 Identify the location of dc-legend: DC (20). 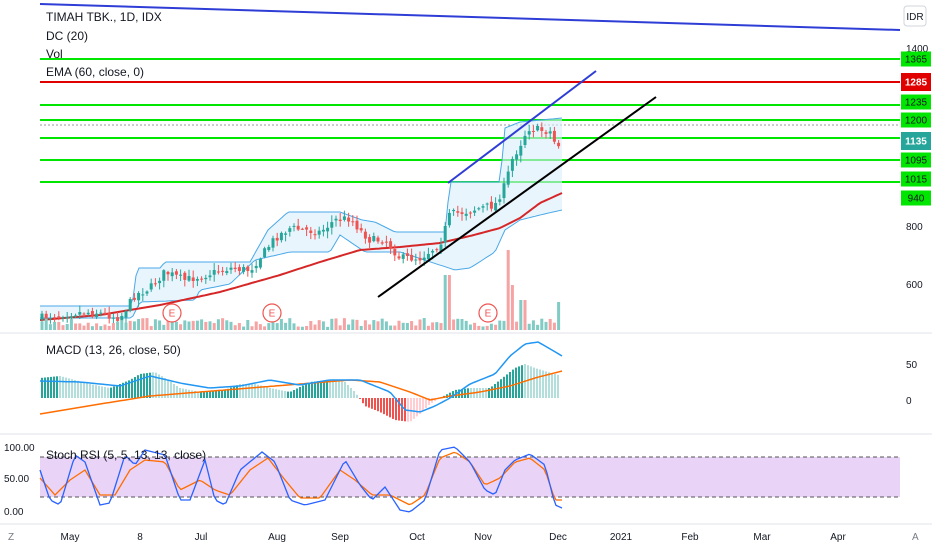
(67, 36).